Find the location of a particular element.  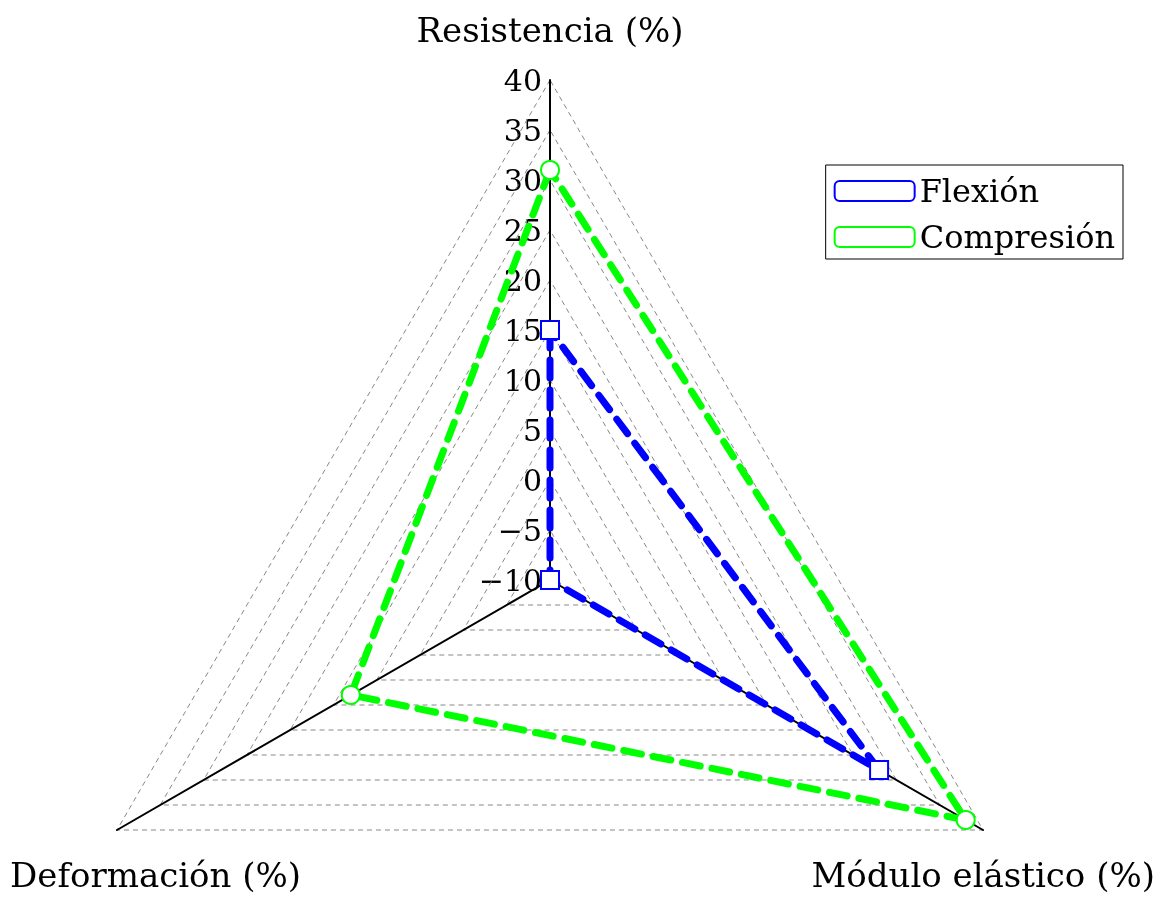

legend-label: Flexión is located at coordinates (979, 191).